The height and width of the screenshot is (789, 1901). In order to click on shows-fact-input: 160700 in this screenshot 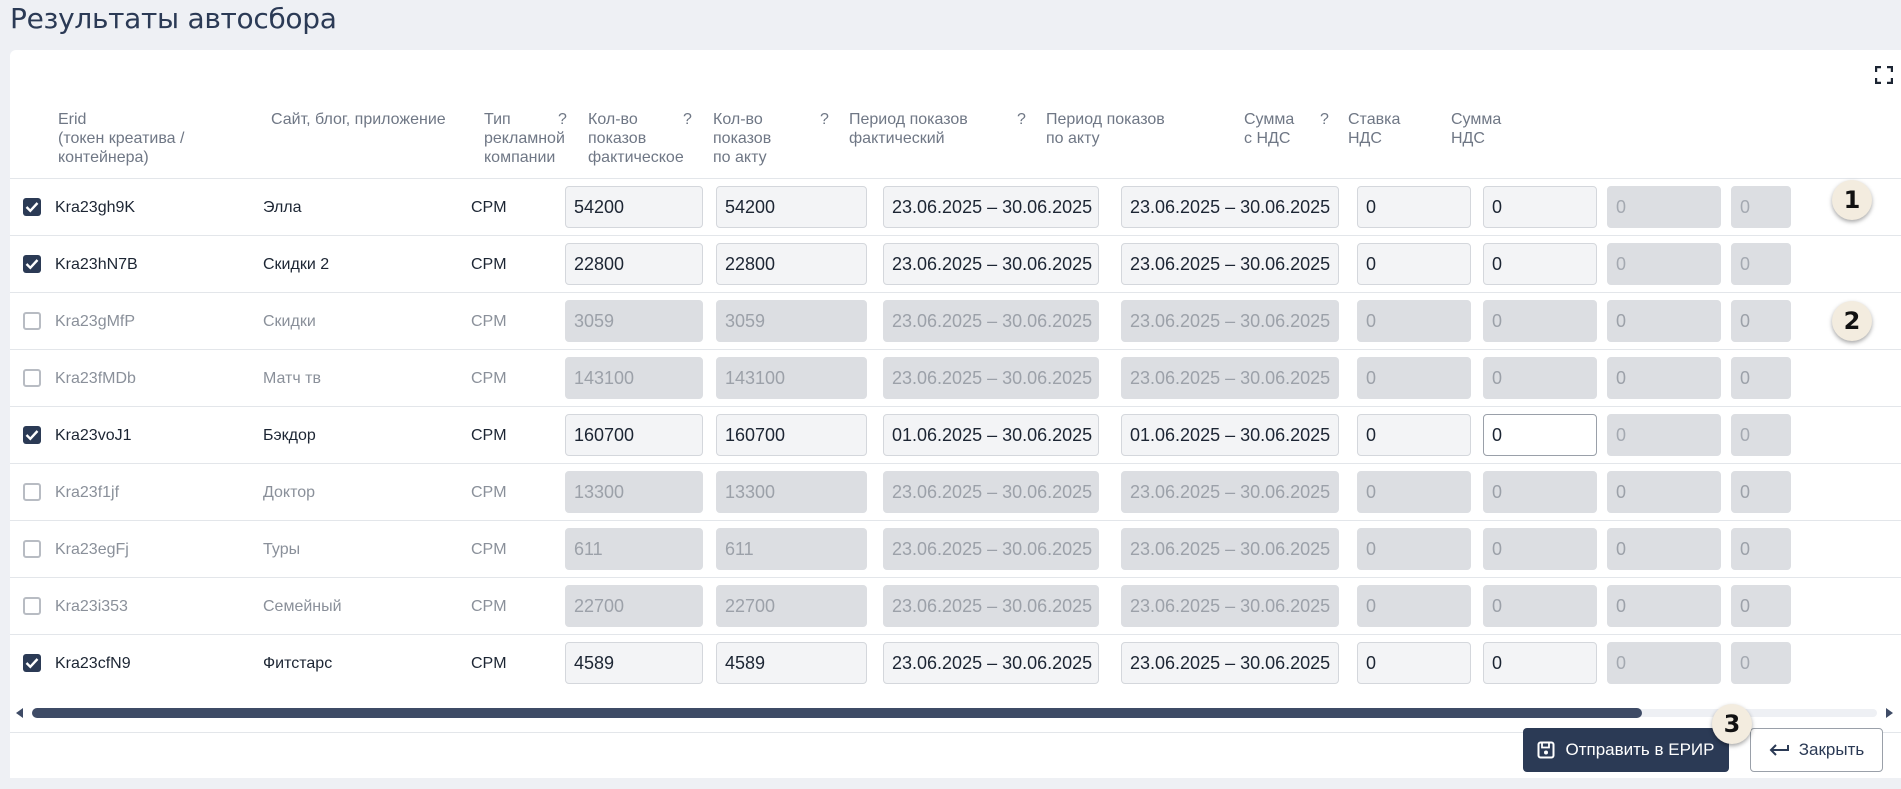, I will do `click(634, 435)`.